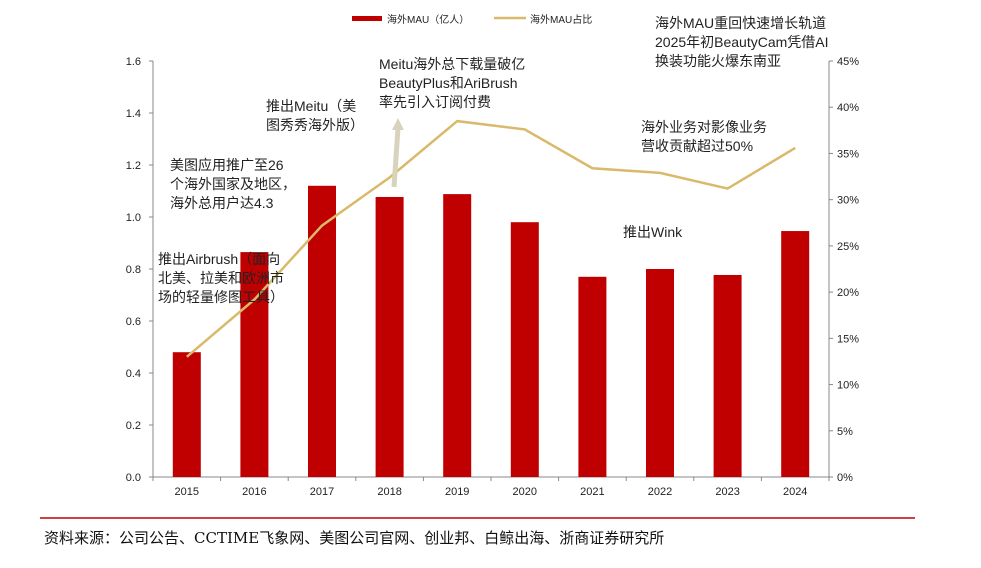 This screenshot has width=981, height=568. What do you see at coordinates (704, 127) in the screenshot?
I see `annotation-line: 海外业务对影像业务` at bounding box center [704, 127].